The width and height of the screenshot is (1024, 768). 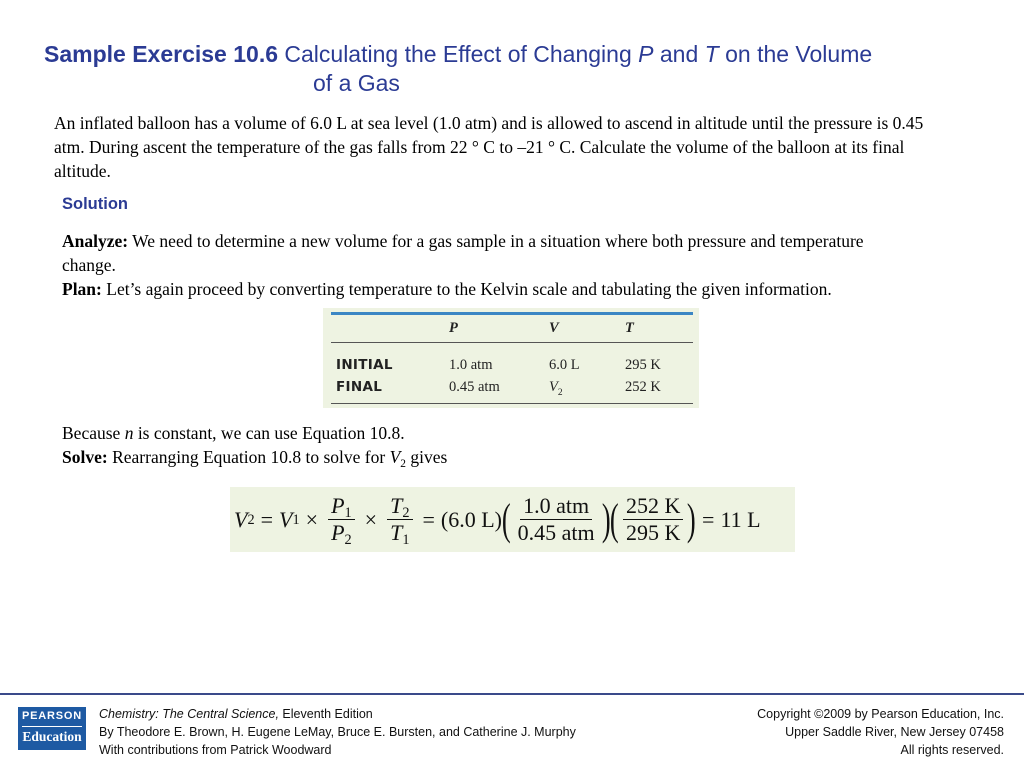 I want to click on title-var-p: P, so click(x=646, y=54).